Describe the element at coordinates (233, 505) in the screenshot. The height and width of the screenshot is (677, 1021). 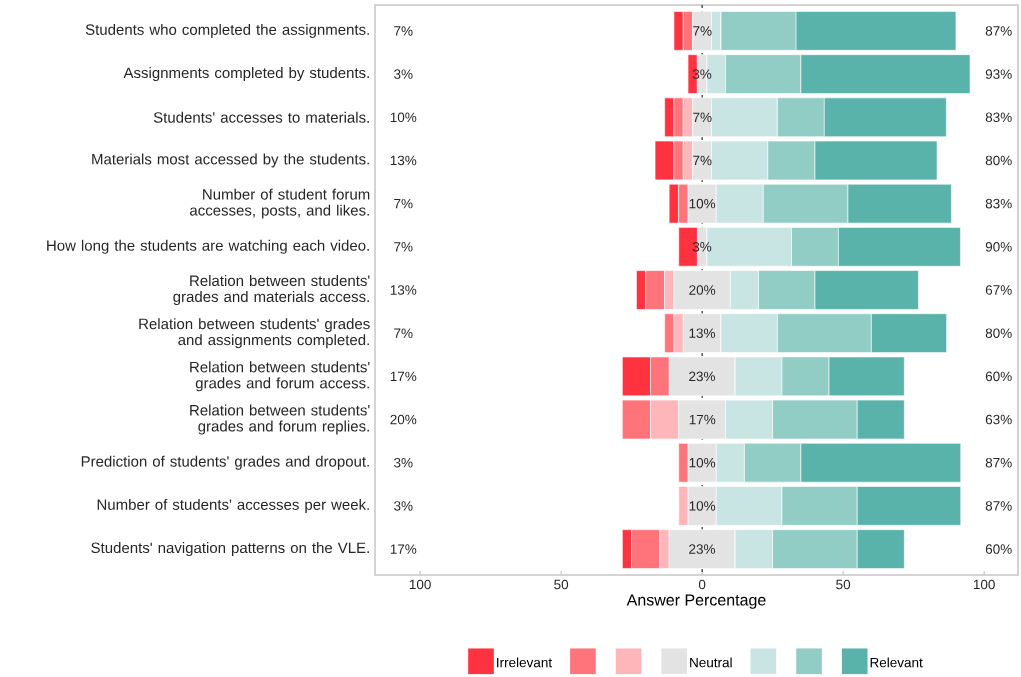
I see `y-tick-label: Number of students' accesses per week.` at that location.